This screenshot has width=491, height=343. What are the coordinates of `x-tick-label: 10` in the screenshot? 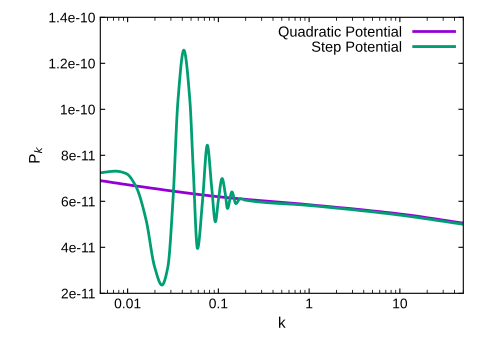 It's located at (400, 303).